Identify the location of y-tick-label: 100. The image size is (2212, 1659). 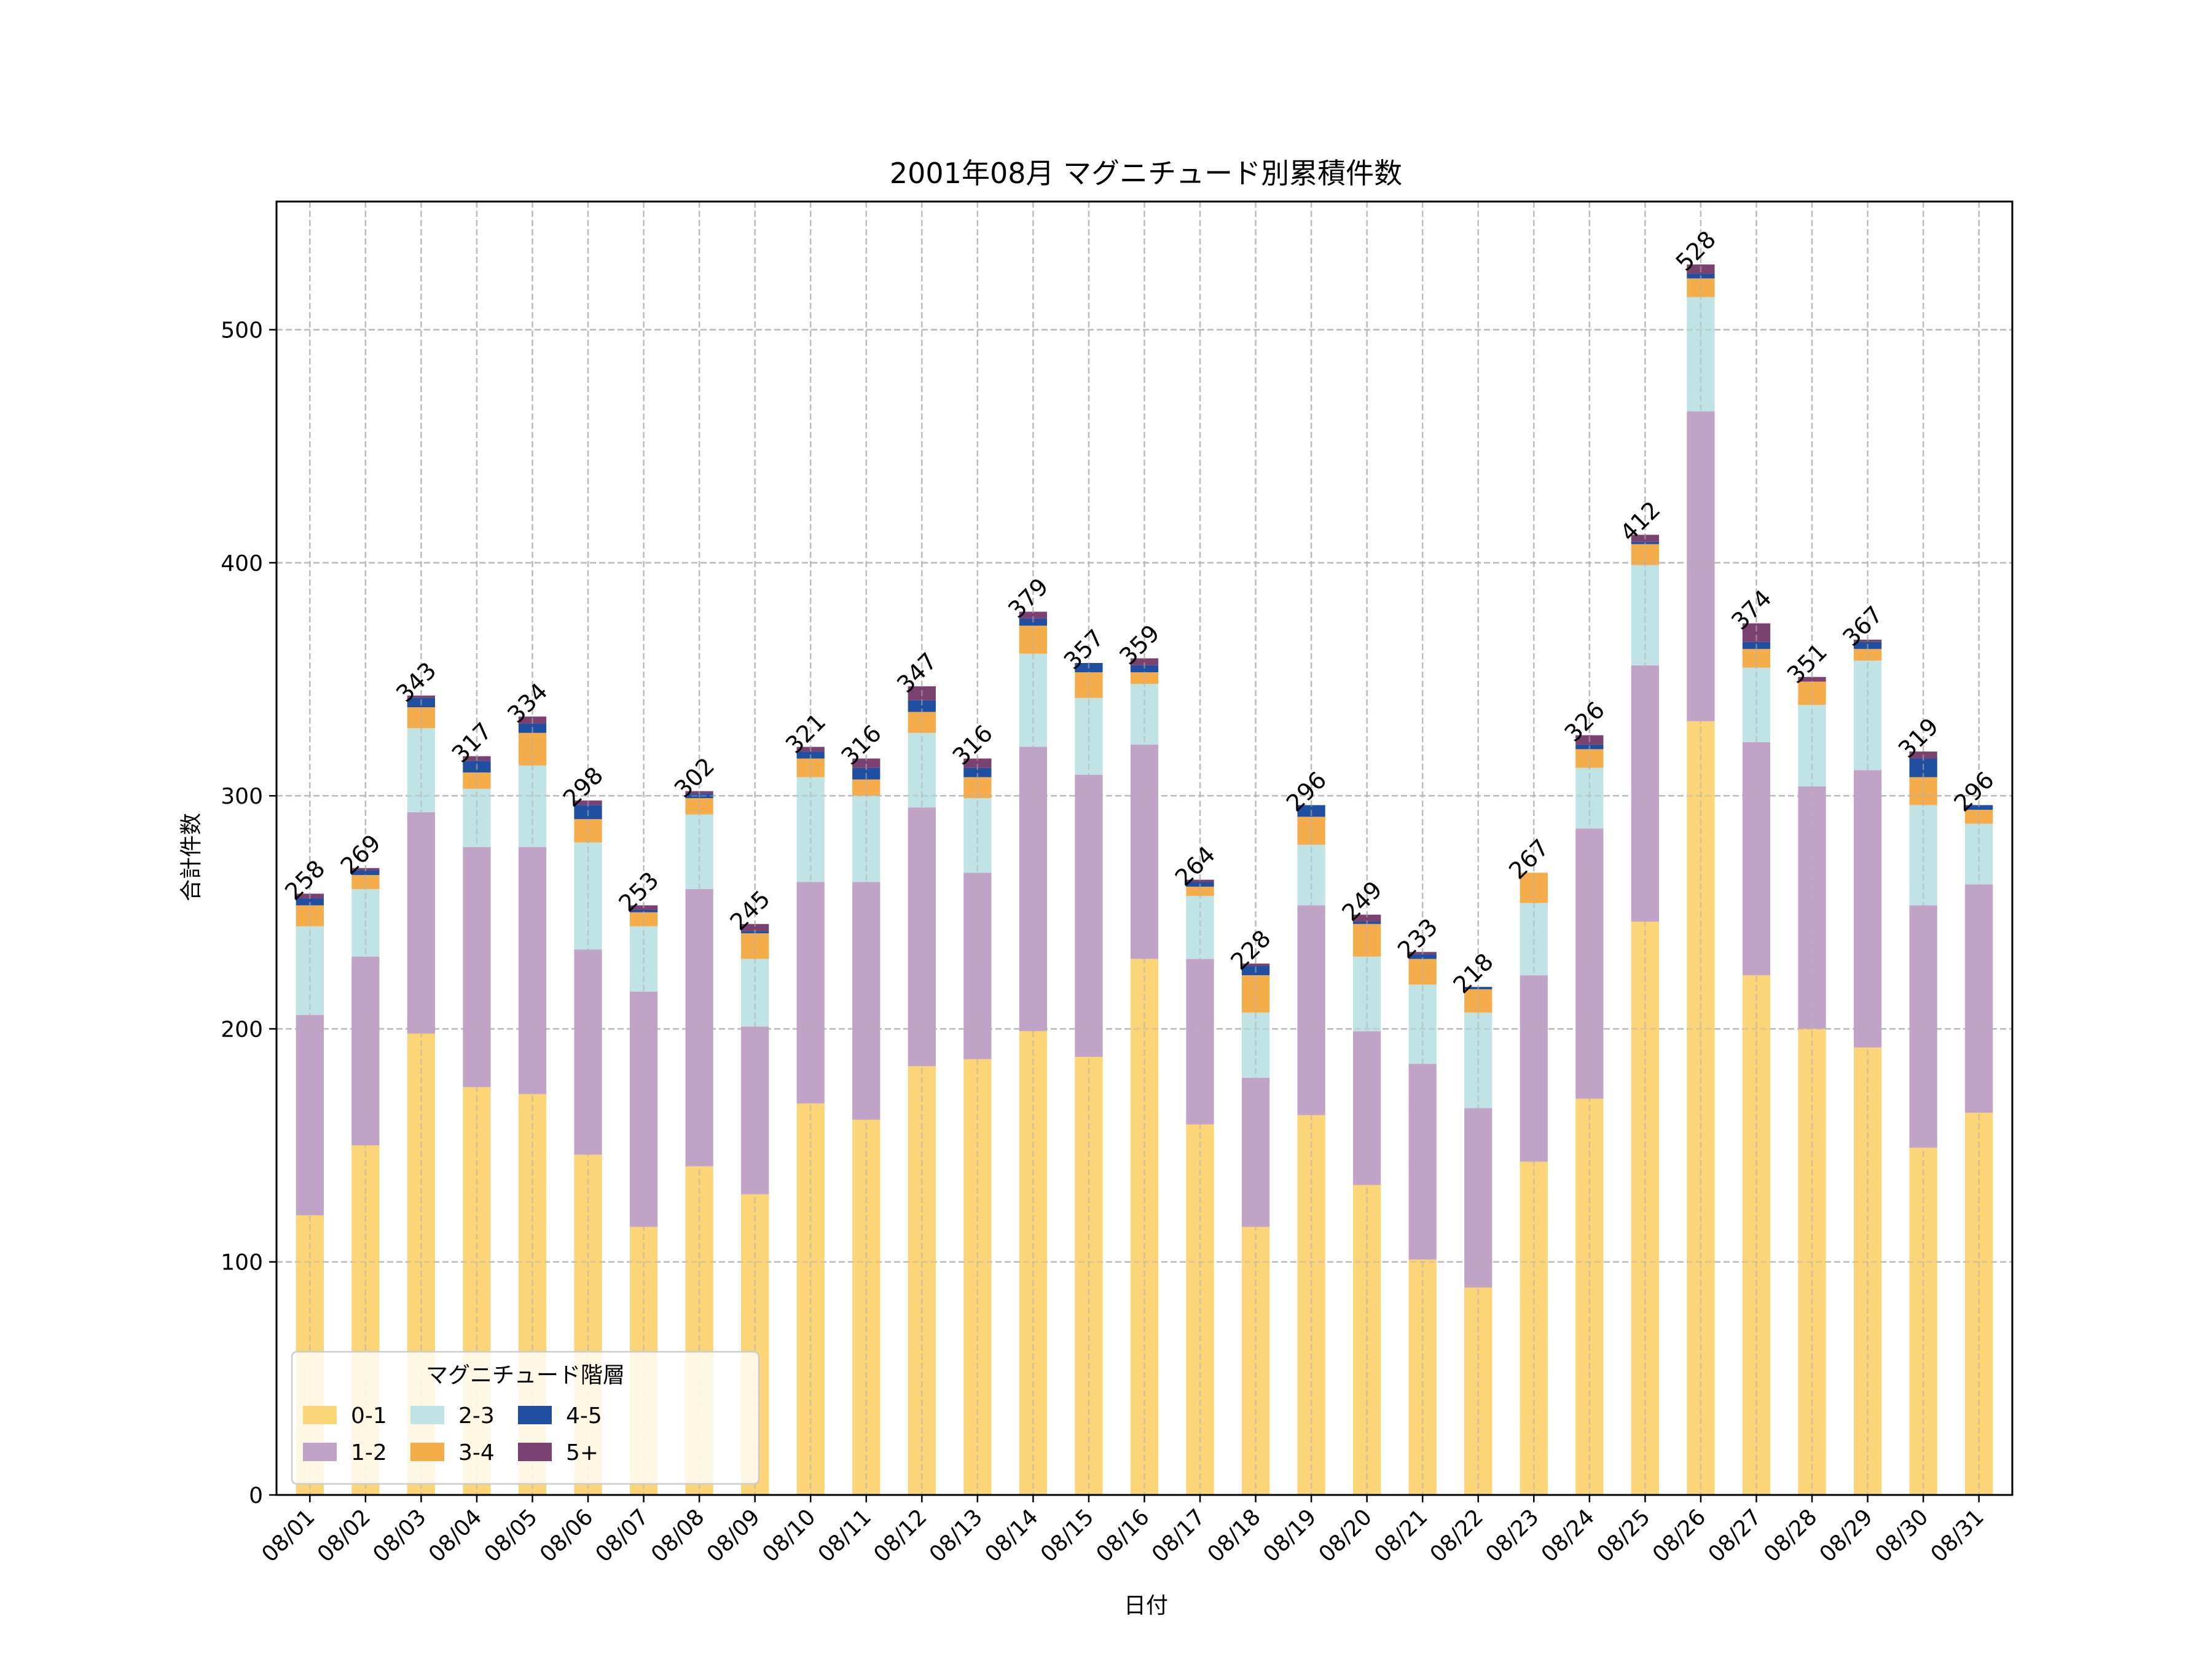
(242, 1263).